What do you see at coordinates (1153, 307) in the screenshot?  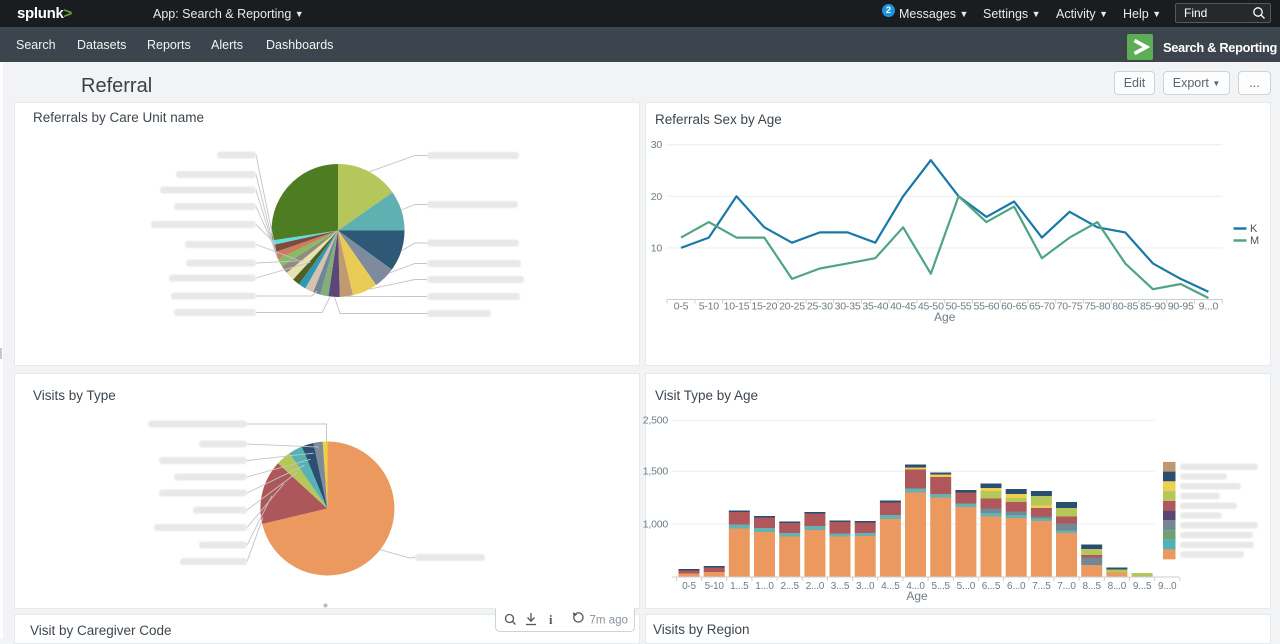 I see `svg-text: 85-90` at bounding box center [1153, 307].